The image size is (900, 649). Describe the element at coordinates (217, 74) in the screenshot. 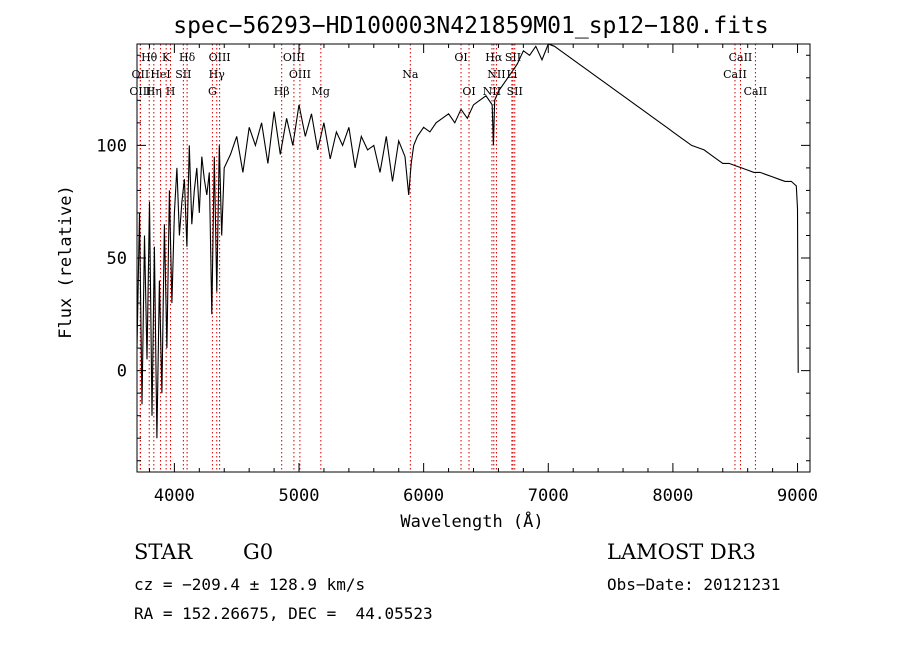

I see `spectral-line-label: Hγ` at that location.